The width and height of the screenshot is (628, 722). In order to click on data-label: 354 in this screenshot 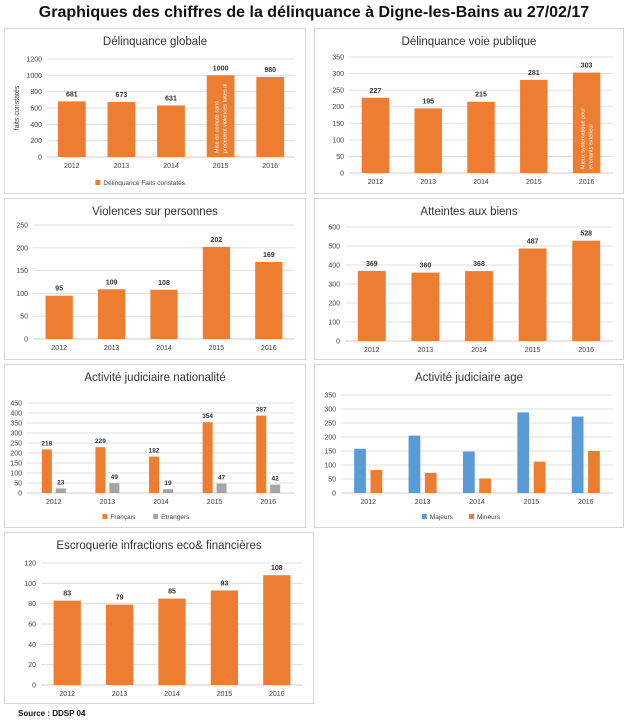, I will do `click(207, 416)`.